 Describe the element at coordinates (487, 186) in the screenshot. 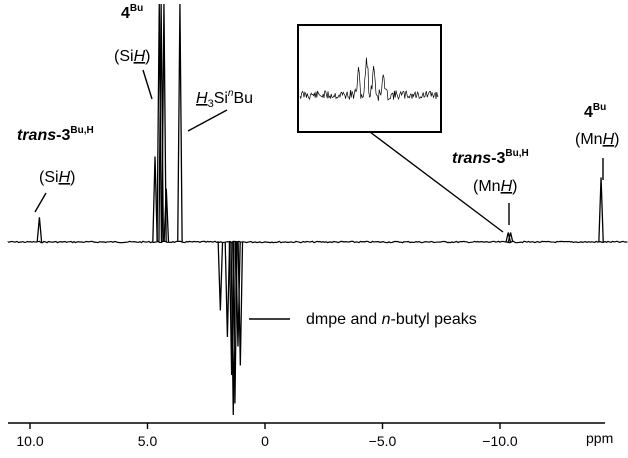

I see `label-trans-mnh-sub: (Mn` at that location.